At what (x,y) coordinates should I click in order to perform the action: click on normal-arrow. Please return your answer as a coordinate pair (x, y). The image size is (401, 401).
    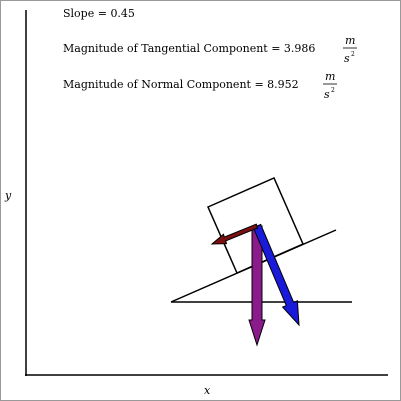
    Looking at the image, I should click on (276, 275).